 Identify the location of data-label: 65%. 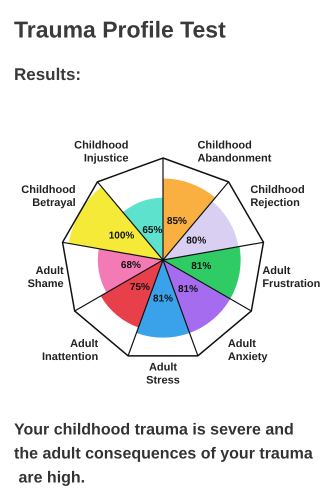
(152, 230).